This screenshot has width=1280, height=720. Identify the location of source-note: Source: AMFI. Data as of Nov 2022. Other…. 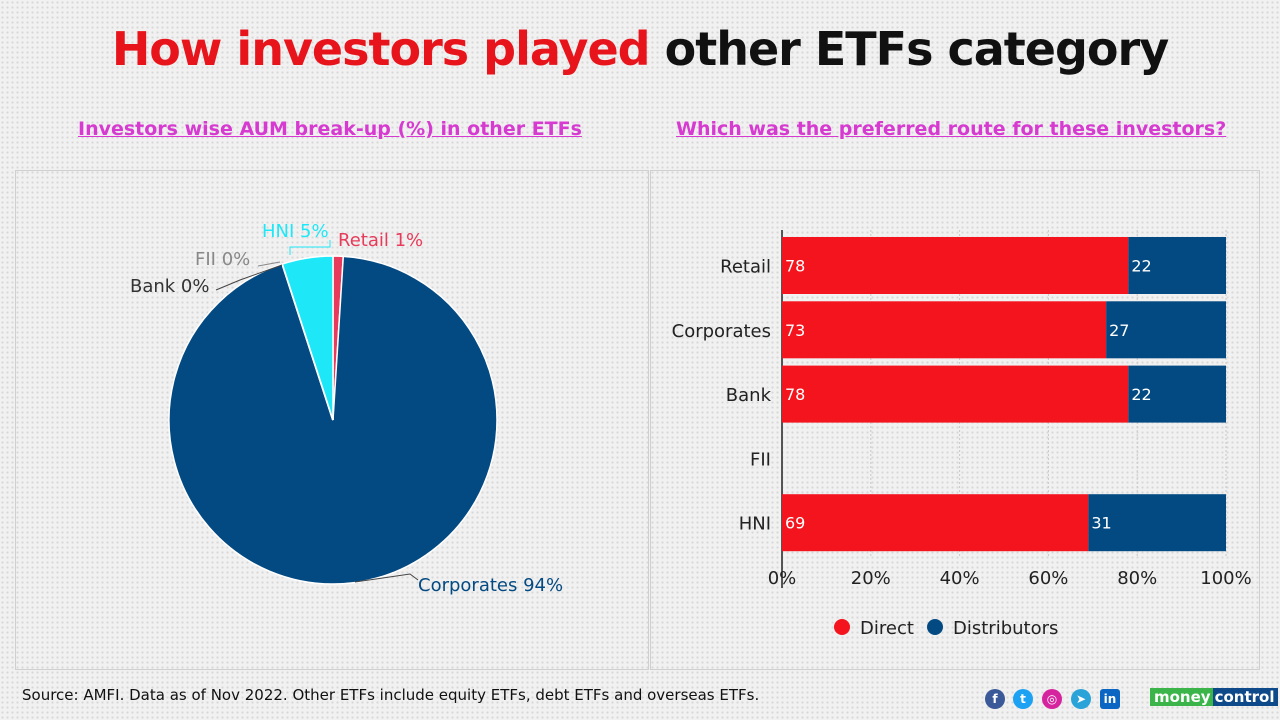
(391, 695).